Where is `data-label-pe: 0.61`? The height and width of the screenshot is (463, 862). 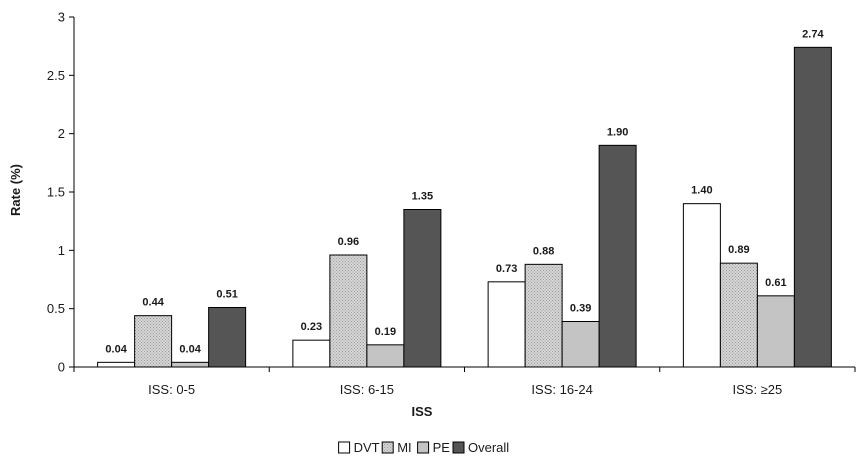
data-label-pe: 0.61 is located at coordinates (775, 283).